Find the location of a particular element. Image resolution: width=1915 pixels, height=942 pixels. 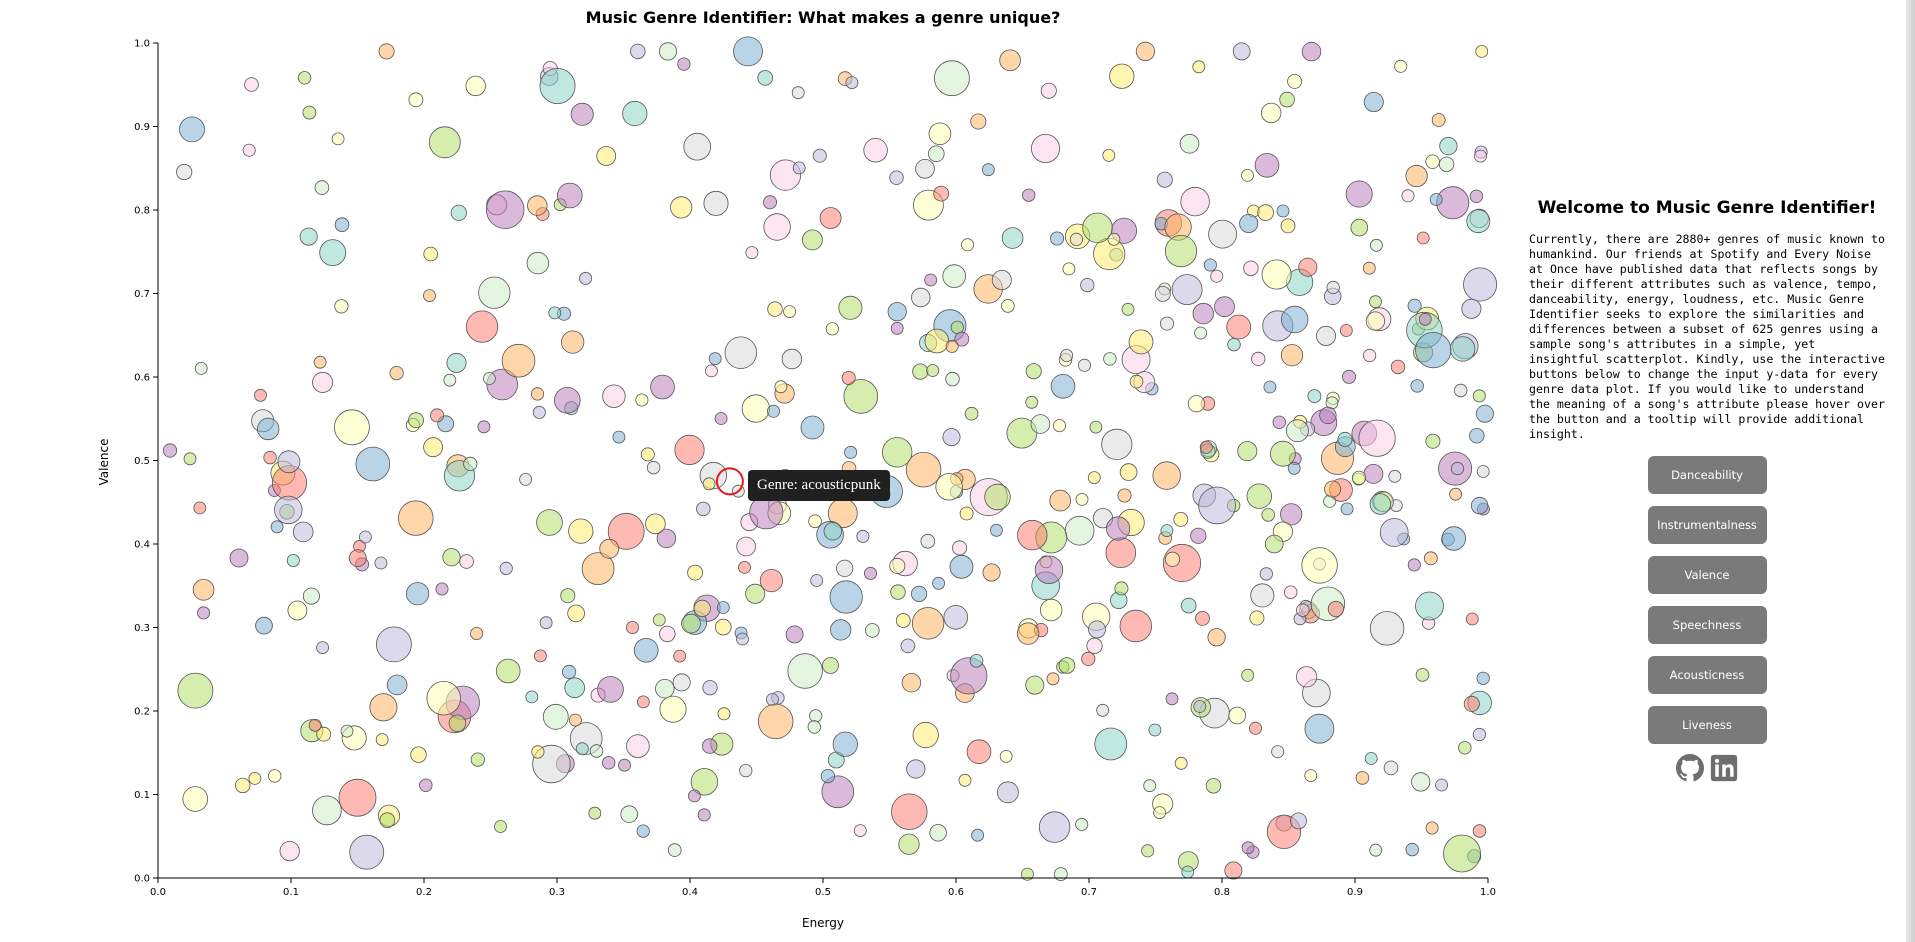

speechness-button: Speechness is located at coordinates (1707, 625).